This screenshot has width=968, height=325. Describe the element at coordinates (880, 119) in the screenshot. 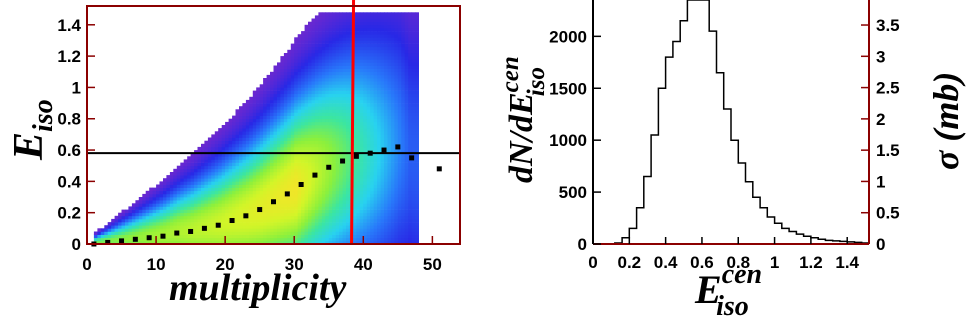

I see `right-y-tick-label: 2` at that location.